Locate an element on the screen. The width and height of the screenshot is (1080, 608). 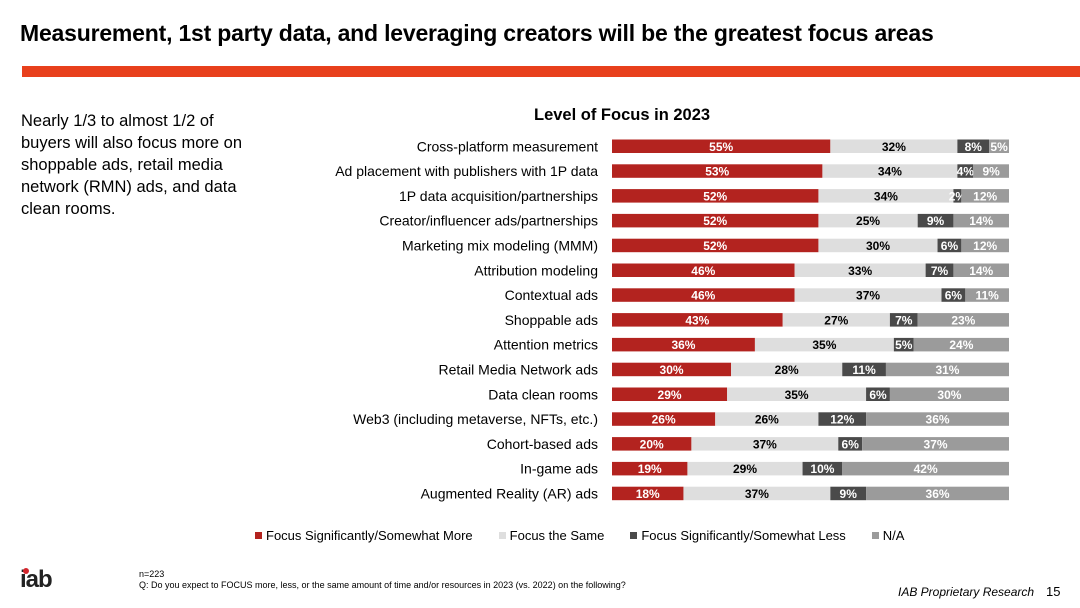
legend-label: Focus Significantly/Somewhat Less is located at coordinates (743, 535).